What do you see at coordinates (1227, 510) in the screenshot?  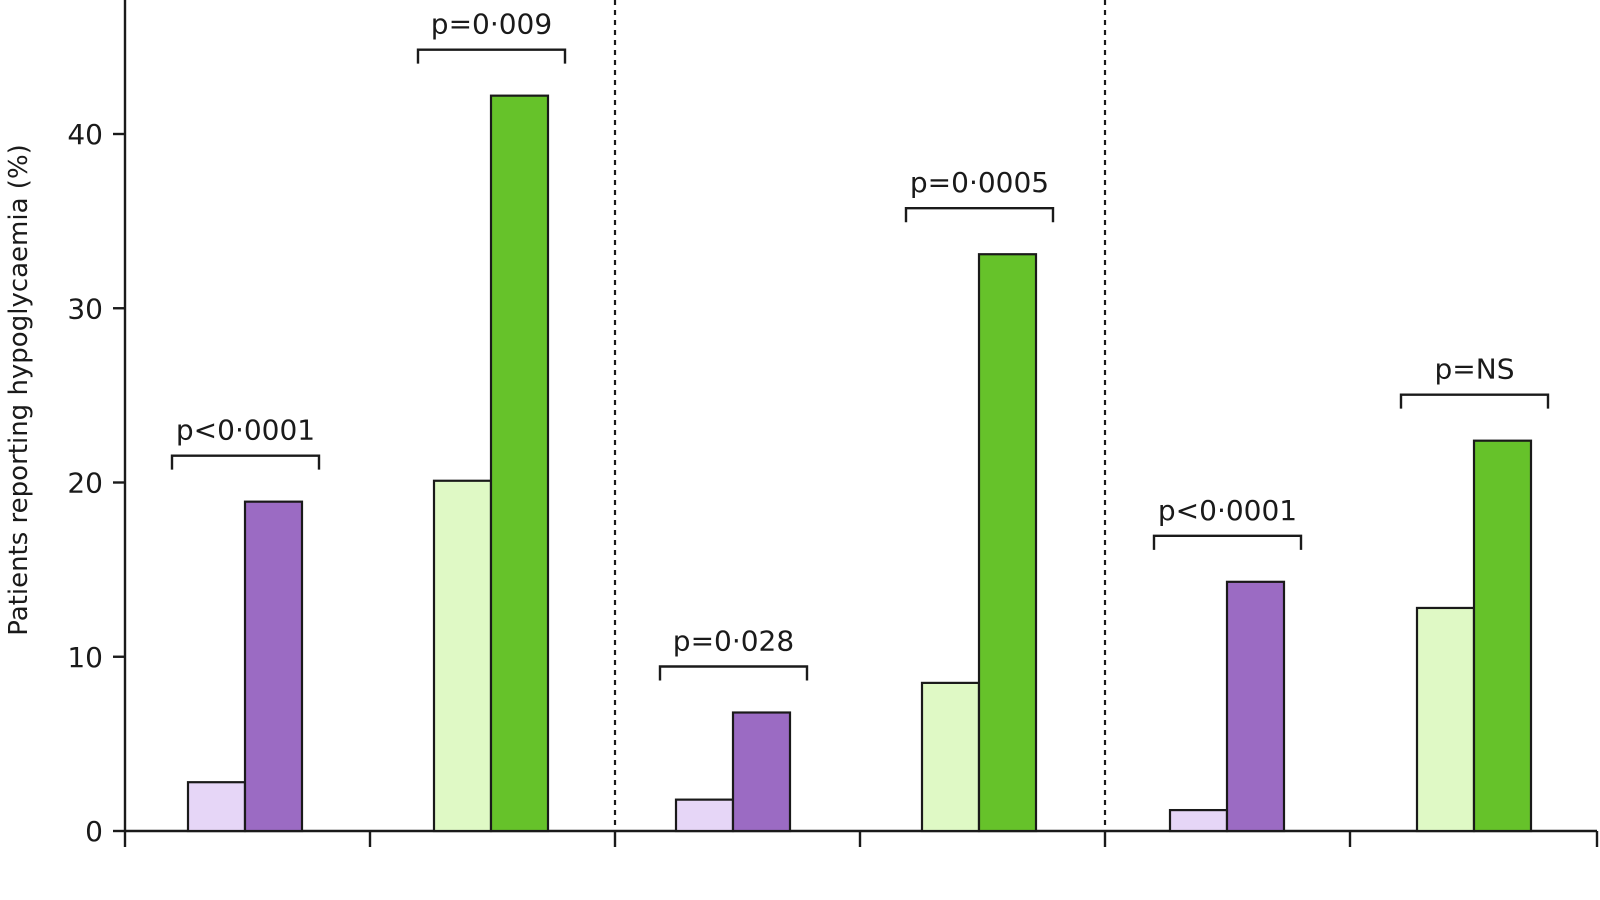 I see `panel-3-purple-p-value: p<0·0001` at bounding box center [1227, 510].